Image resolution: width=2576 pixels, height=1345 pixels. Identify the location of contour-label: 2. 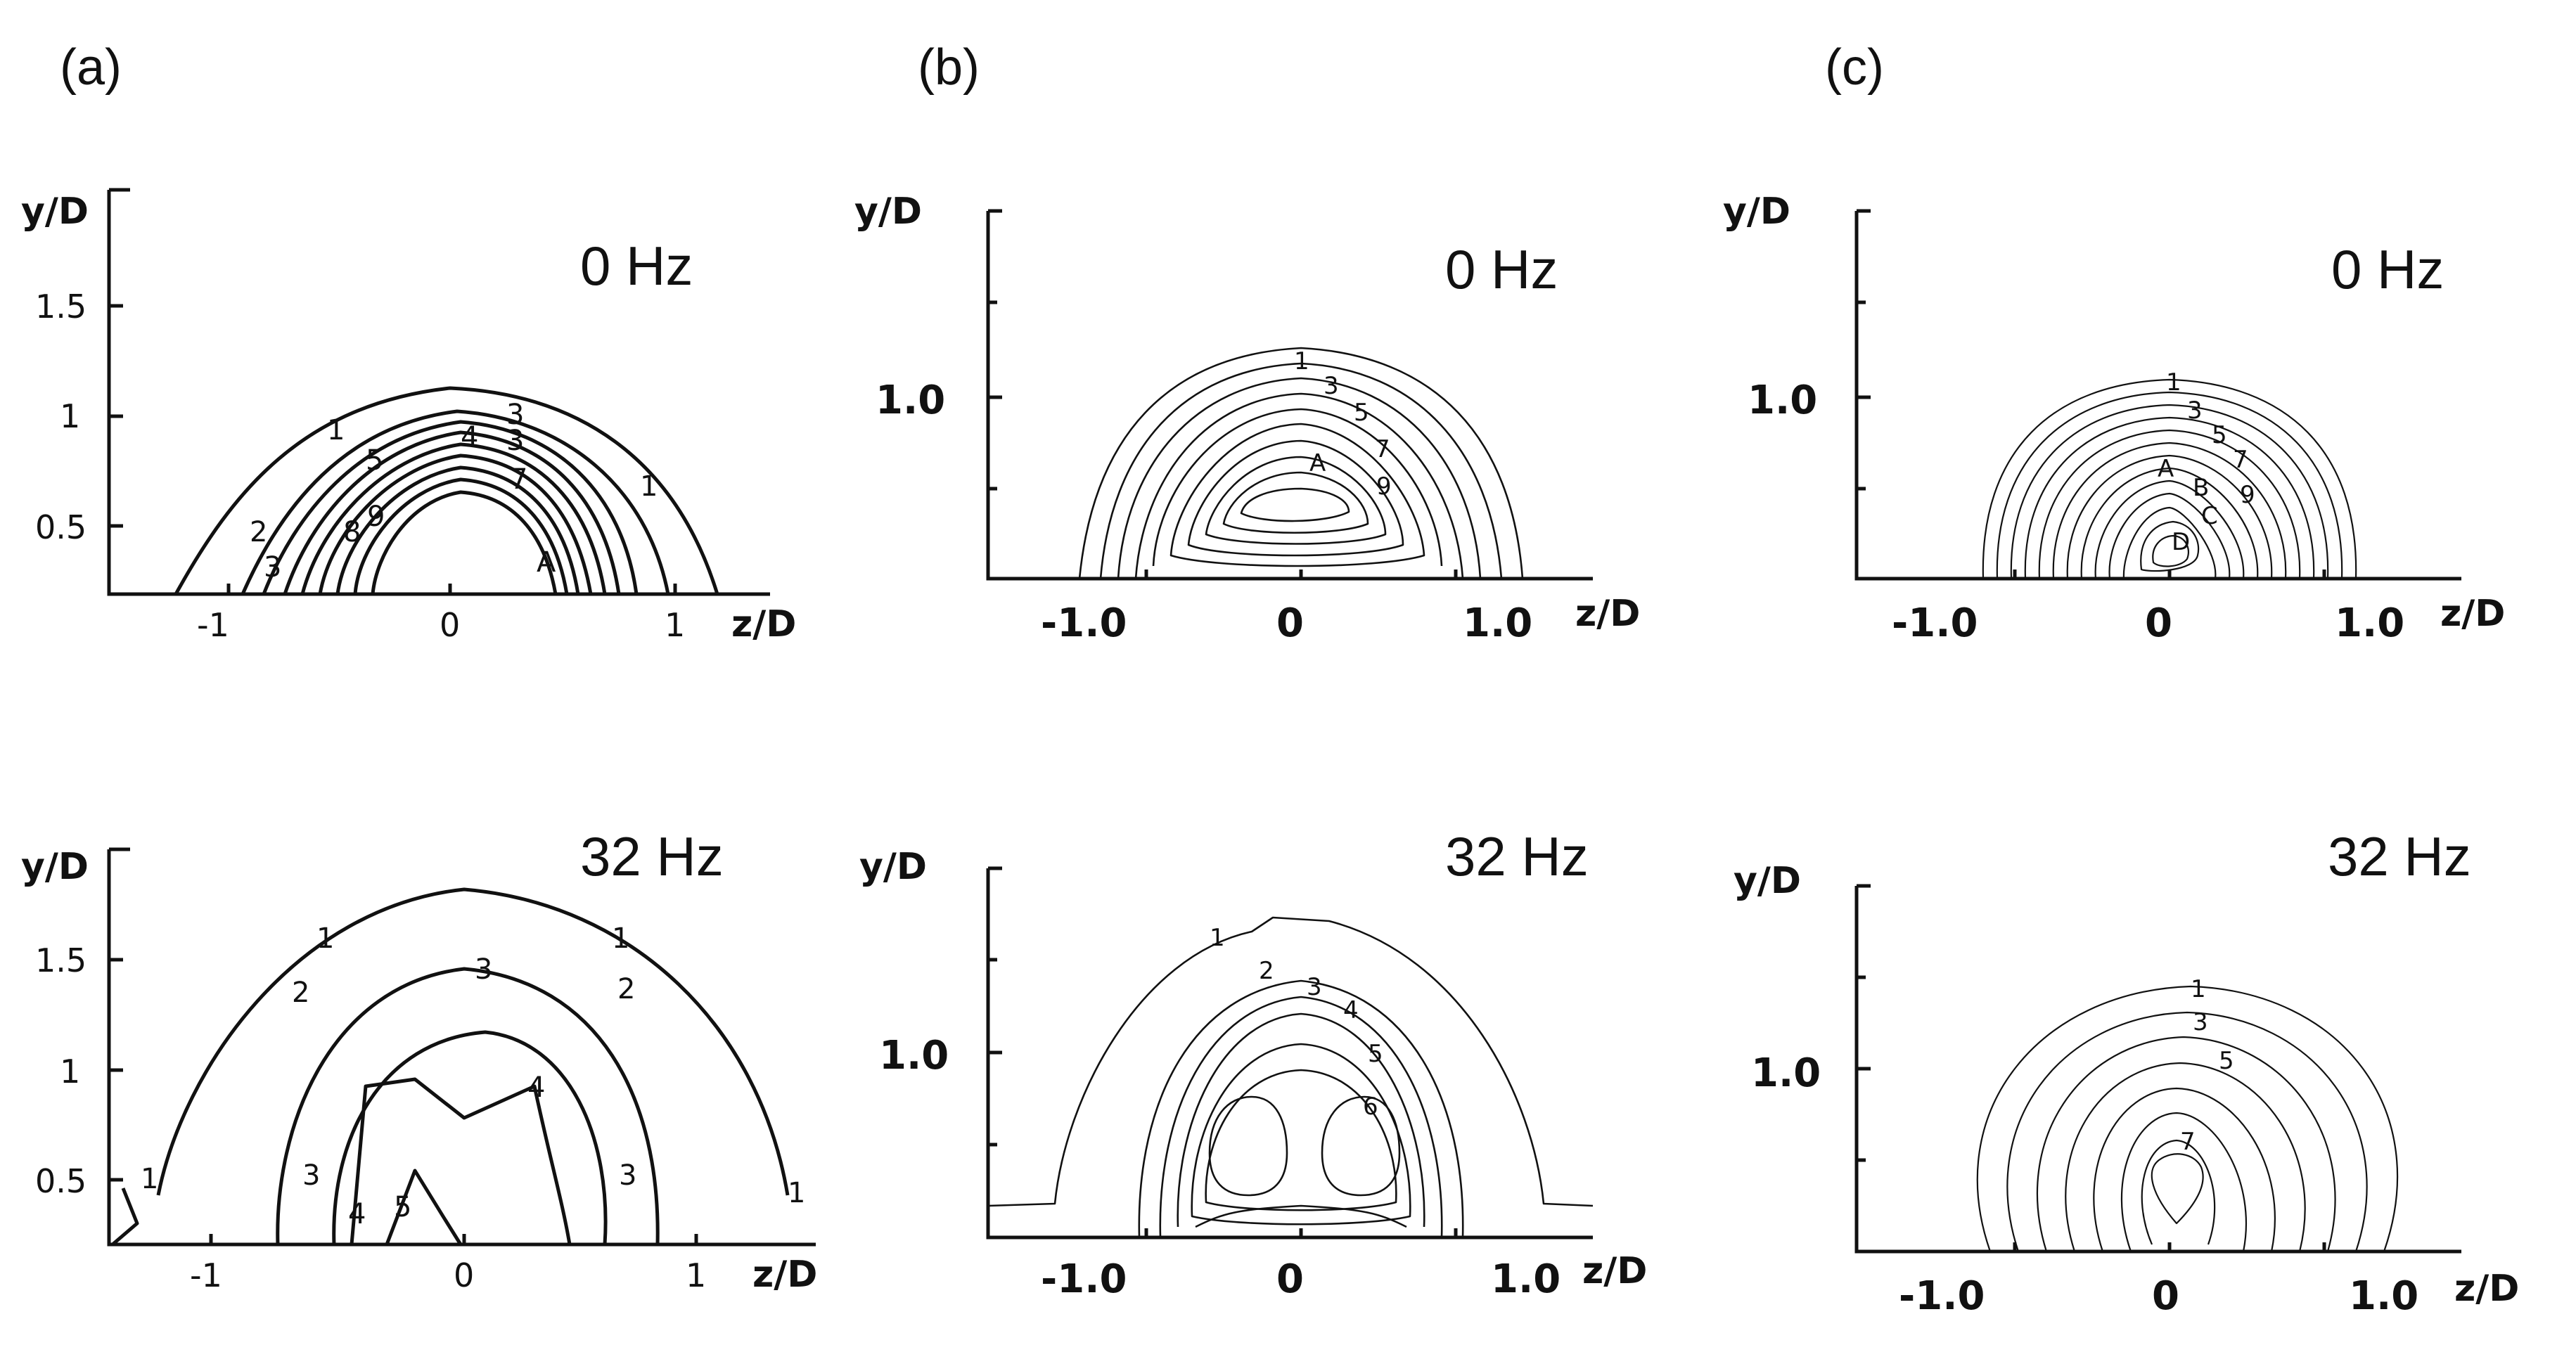
(1266, 971).